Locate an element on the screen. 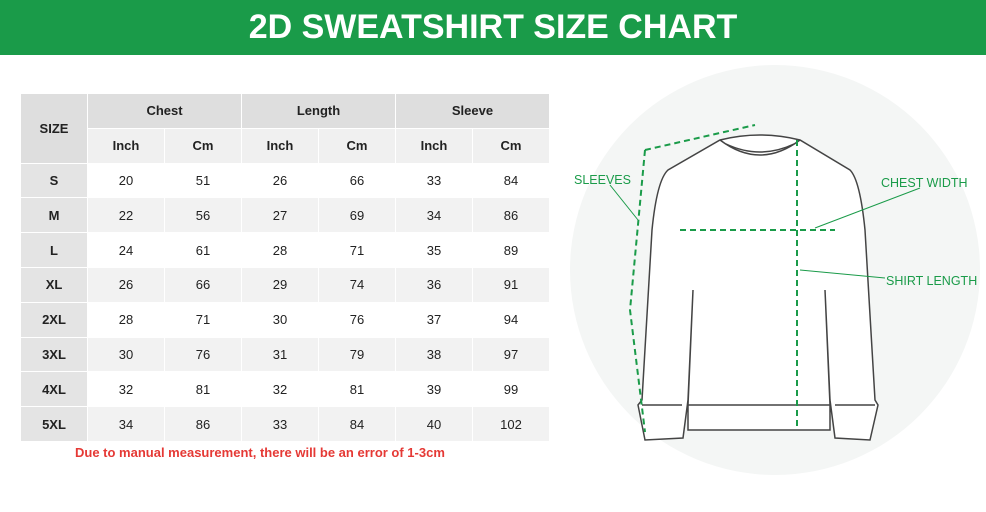 This screenshot has height=512, width=986. table-cell: 79 is located at coordinates (357, 354).